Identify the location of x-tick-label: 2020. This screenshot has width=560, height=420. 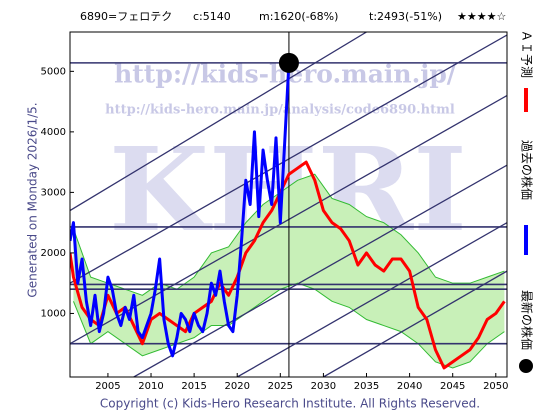
(236, 386).